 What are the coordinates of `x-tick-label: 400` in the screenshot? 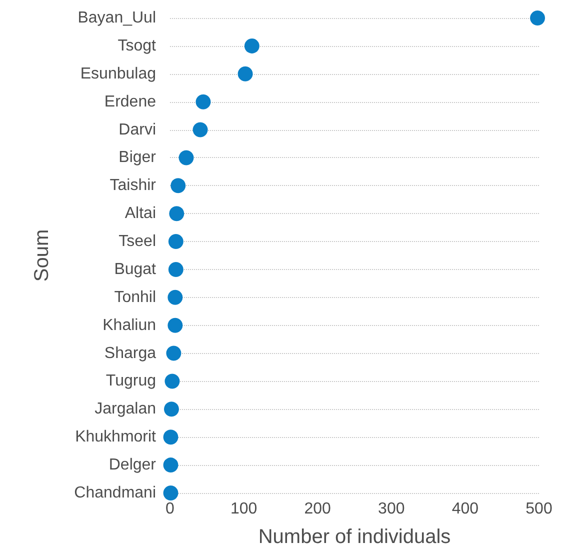 It's located at (465, 509).